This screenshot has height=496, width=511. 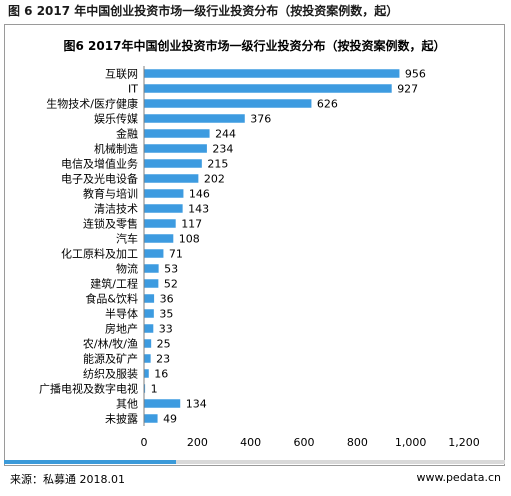 I want to click on data-label: 234, so click(x=222, y=149).